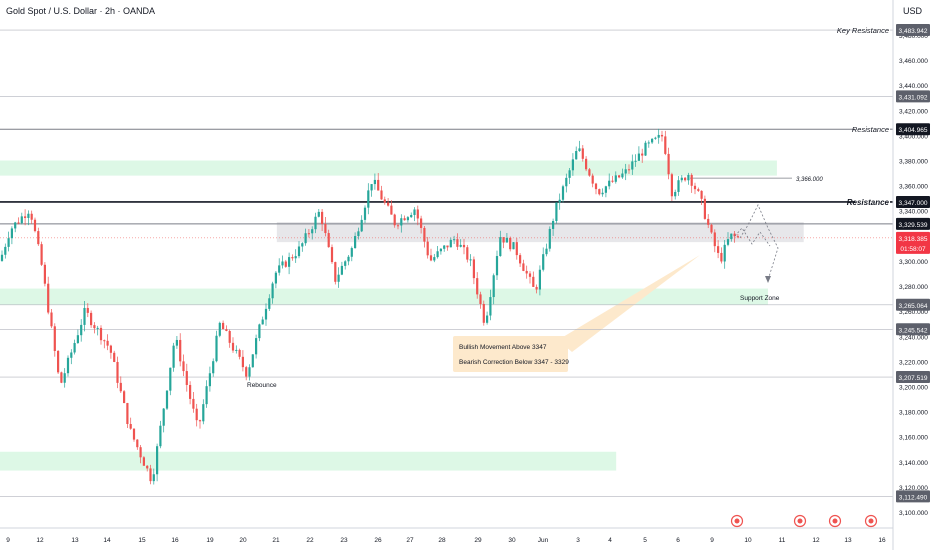 This screenshot has height=550, width=932. I want to click on x-tick-label: 22, so click(310, 540).